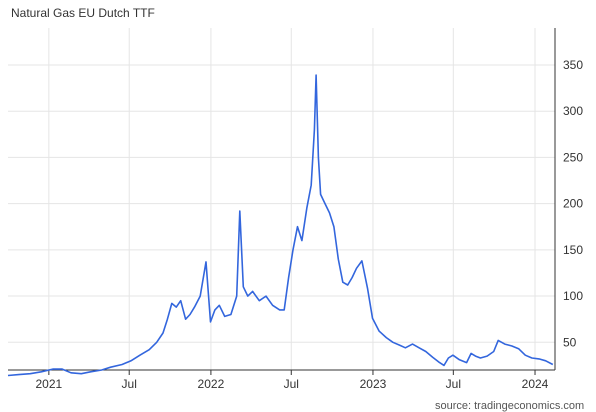 Image resolution: width=596 pixels, height=412 pixels. I want to click on y-tick-label: 150, so click(573, 250).